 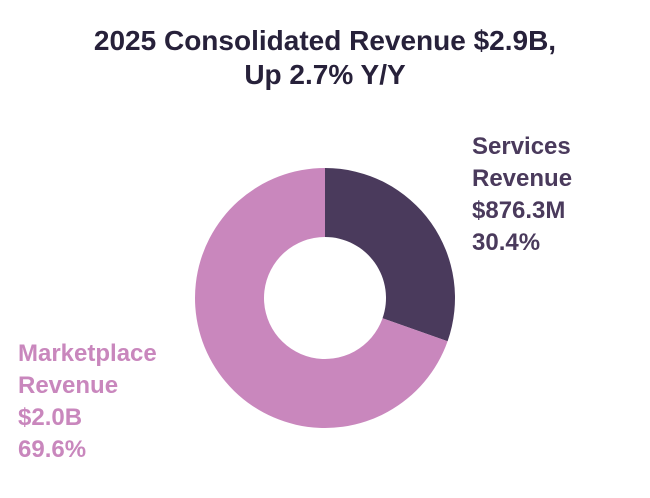 I want to click on marketplace-value: $2.0B, so click(x=50, y=417).